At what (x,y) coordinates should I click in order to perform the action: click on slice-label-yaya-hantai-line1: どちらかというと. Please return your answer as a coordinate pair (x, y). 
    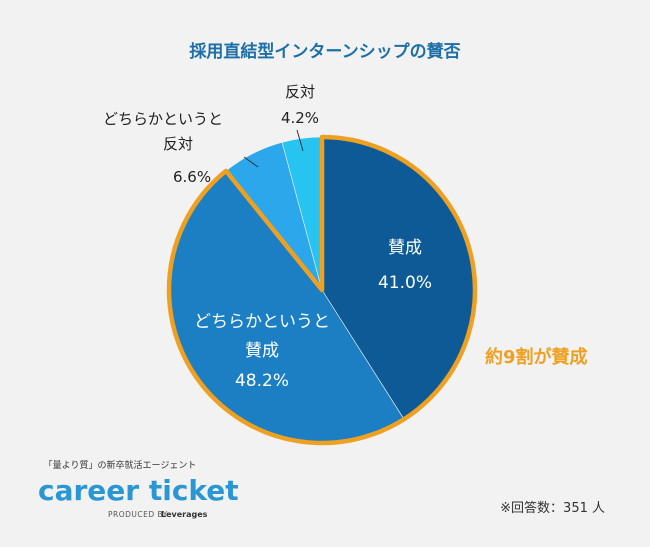
    Looking at the image, I should click on (163, 119).